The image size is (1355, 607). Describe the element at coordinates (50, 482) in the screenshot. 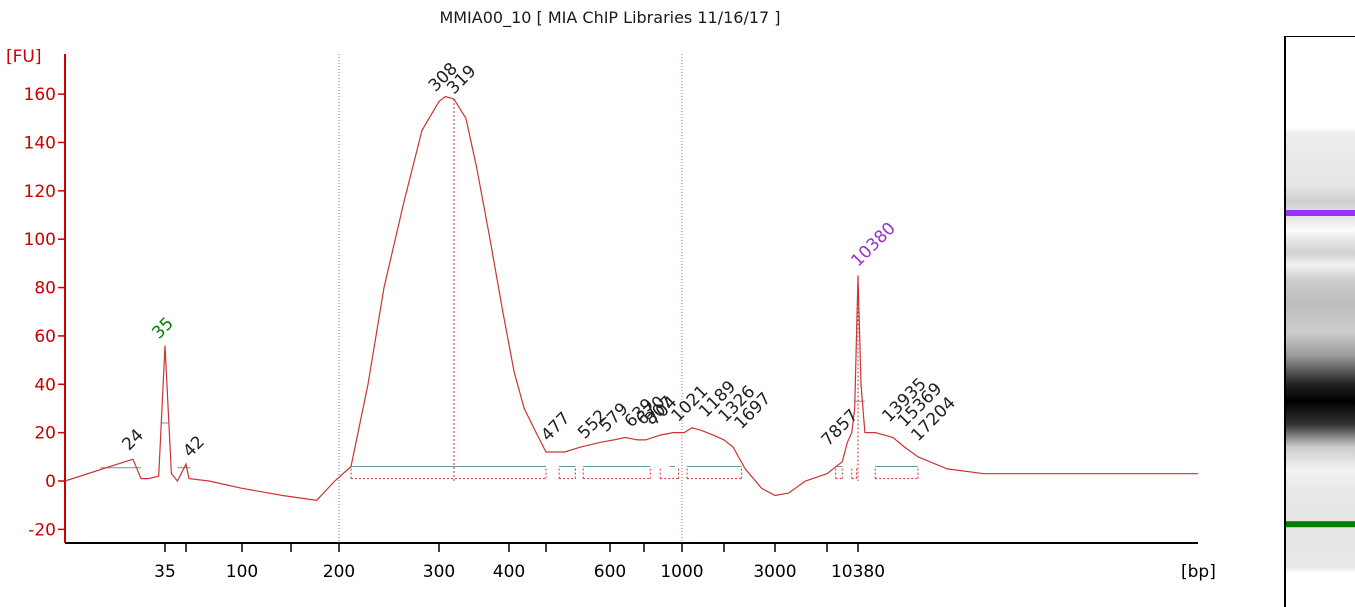

I see `y-tick-label: 0` at that location.